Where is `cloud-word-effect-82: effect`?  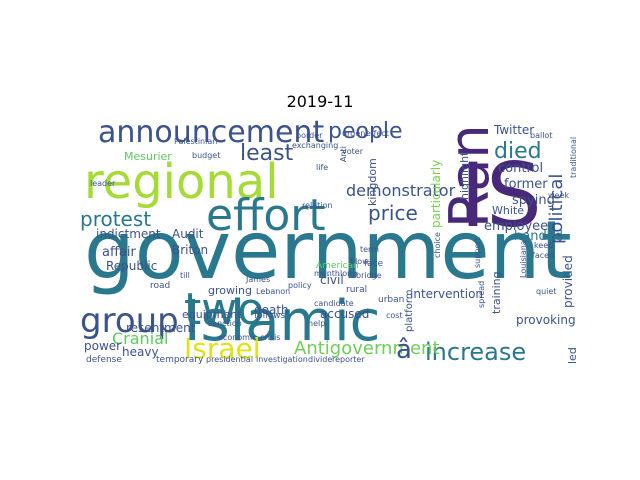
cloud-word-effect-82: effect is located at coordinates (377, 133).